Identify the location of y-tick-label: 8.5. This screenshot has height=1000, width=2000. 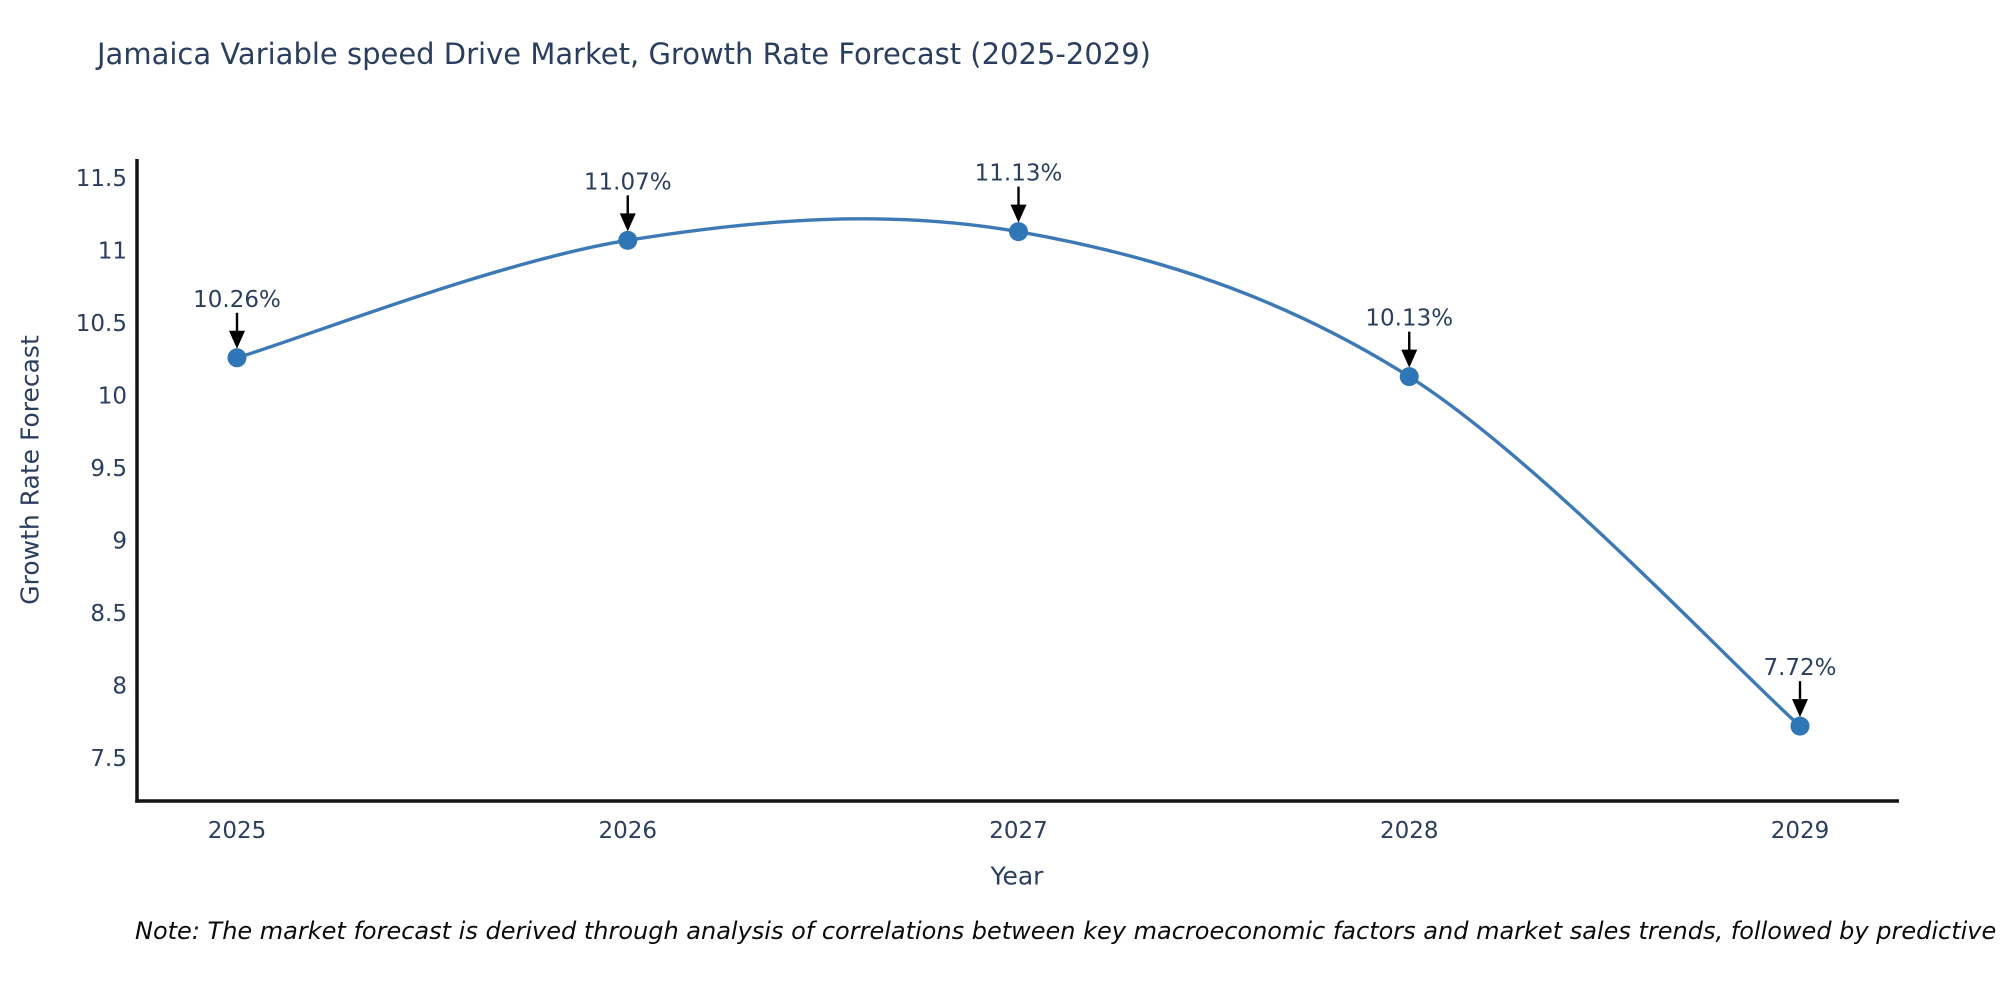
(108, 614).